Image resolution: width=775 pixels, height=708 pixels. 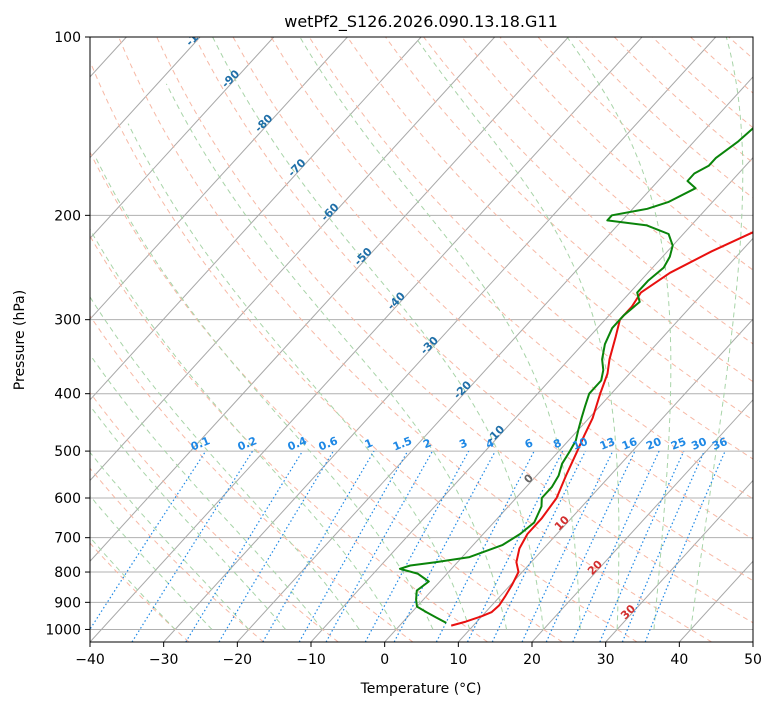 What do you see at coordinates (532, 660) in the screenshot?
I see `x-tick-label: 20` at bounding box center [532, 660].